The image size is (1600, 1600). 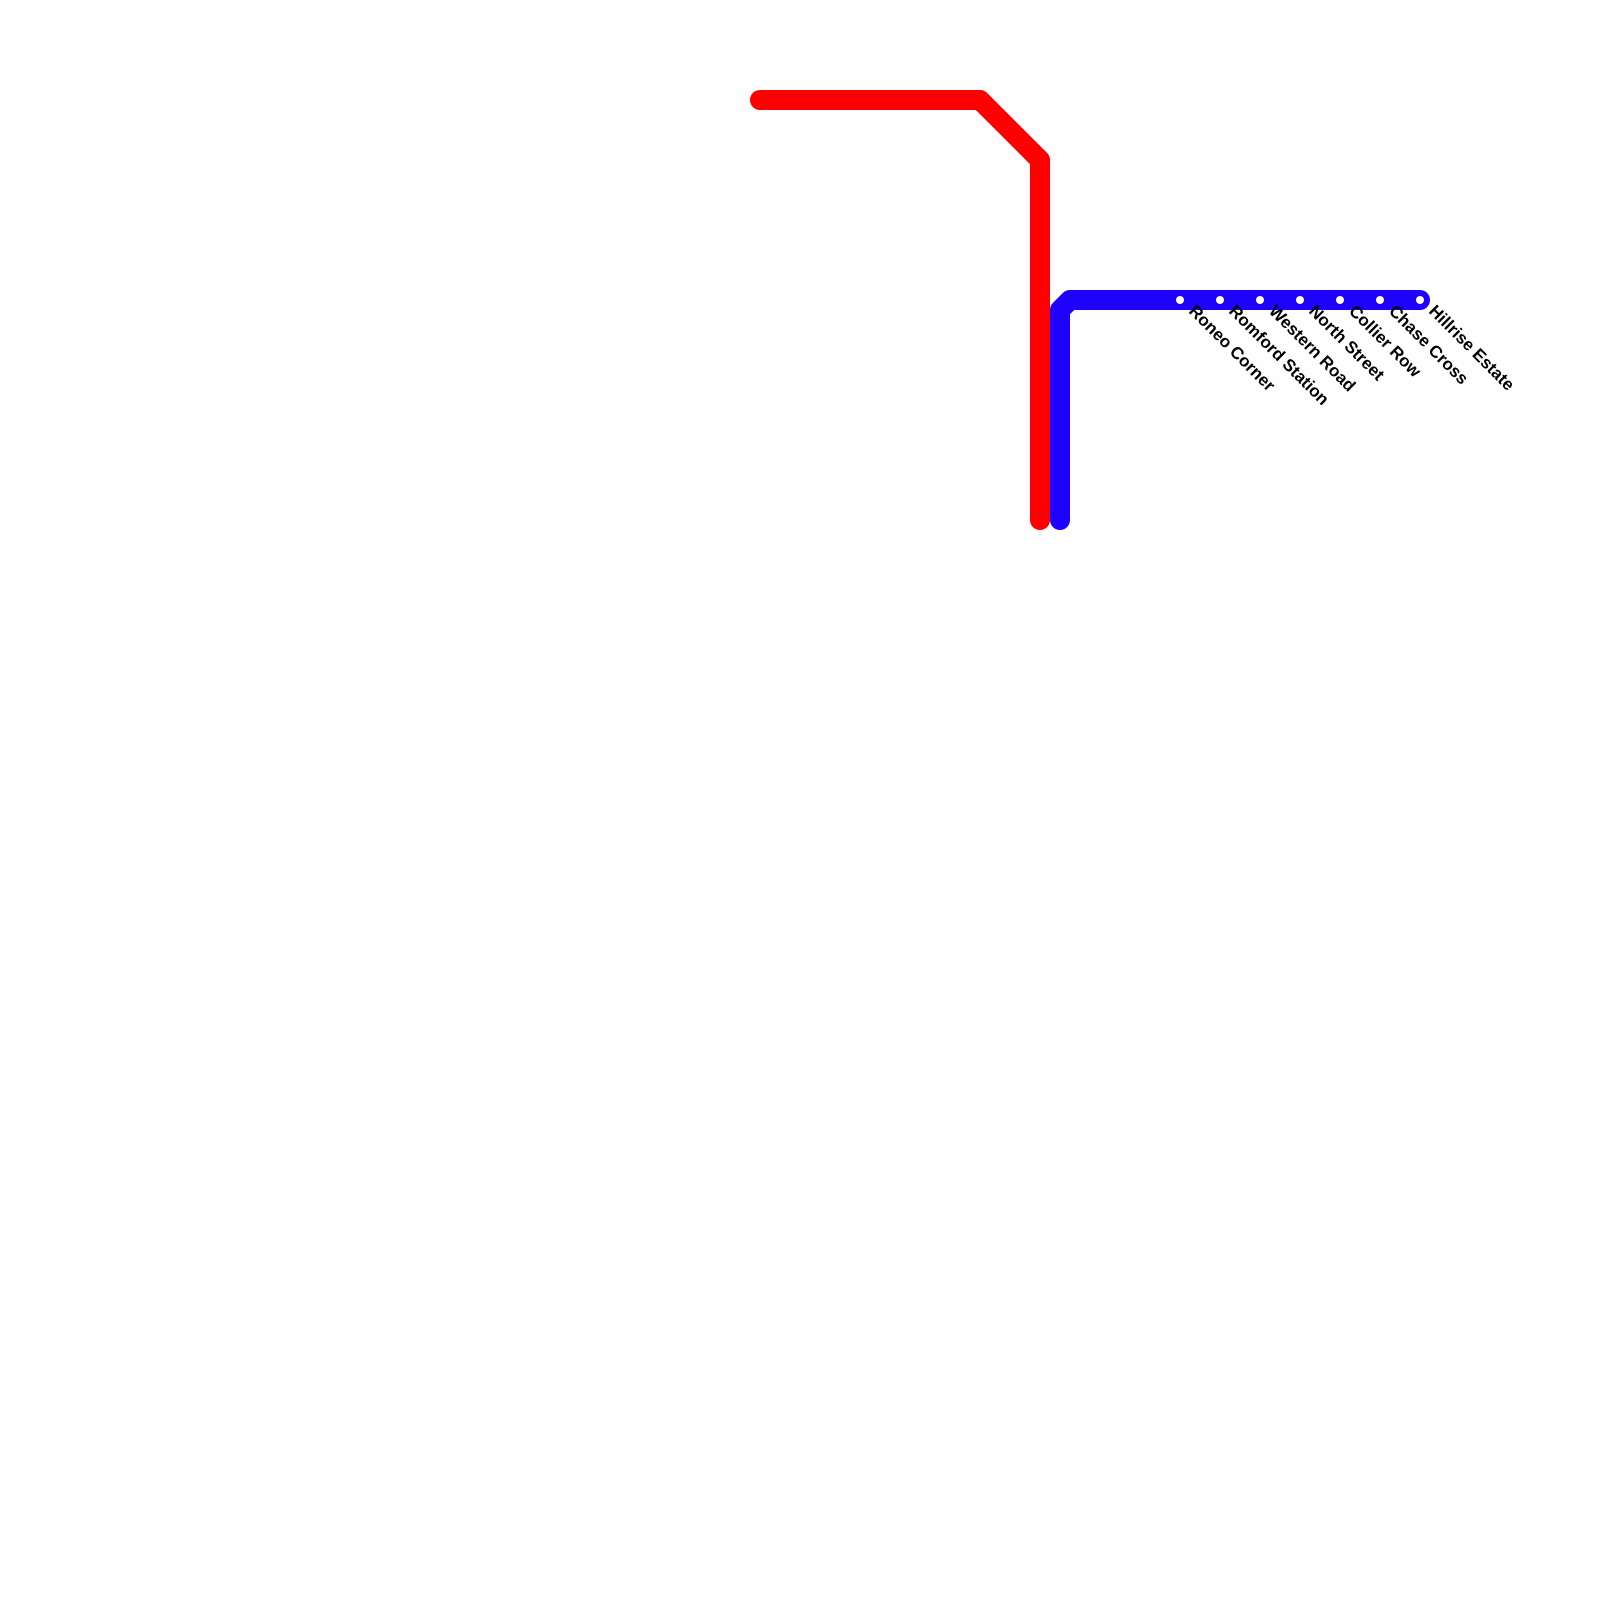 What do you see at coordinates (900, 310) in the screenshot?
I see `red-line` at bounding box center [900, 310].